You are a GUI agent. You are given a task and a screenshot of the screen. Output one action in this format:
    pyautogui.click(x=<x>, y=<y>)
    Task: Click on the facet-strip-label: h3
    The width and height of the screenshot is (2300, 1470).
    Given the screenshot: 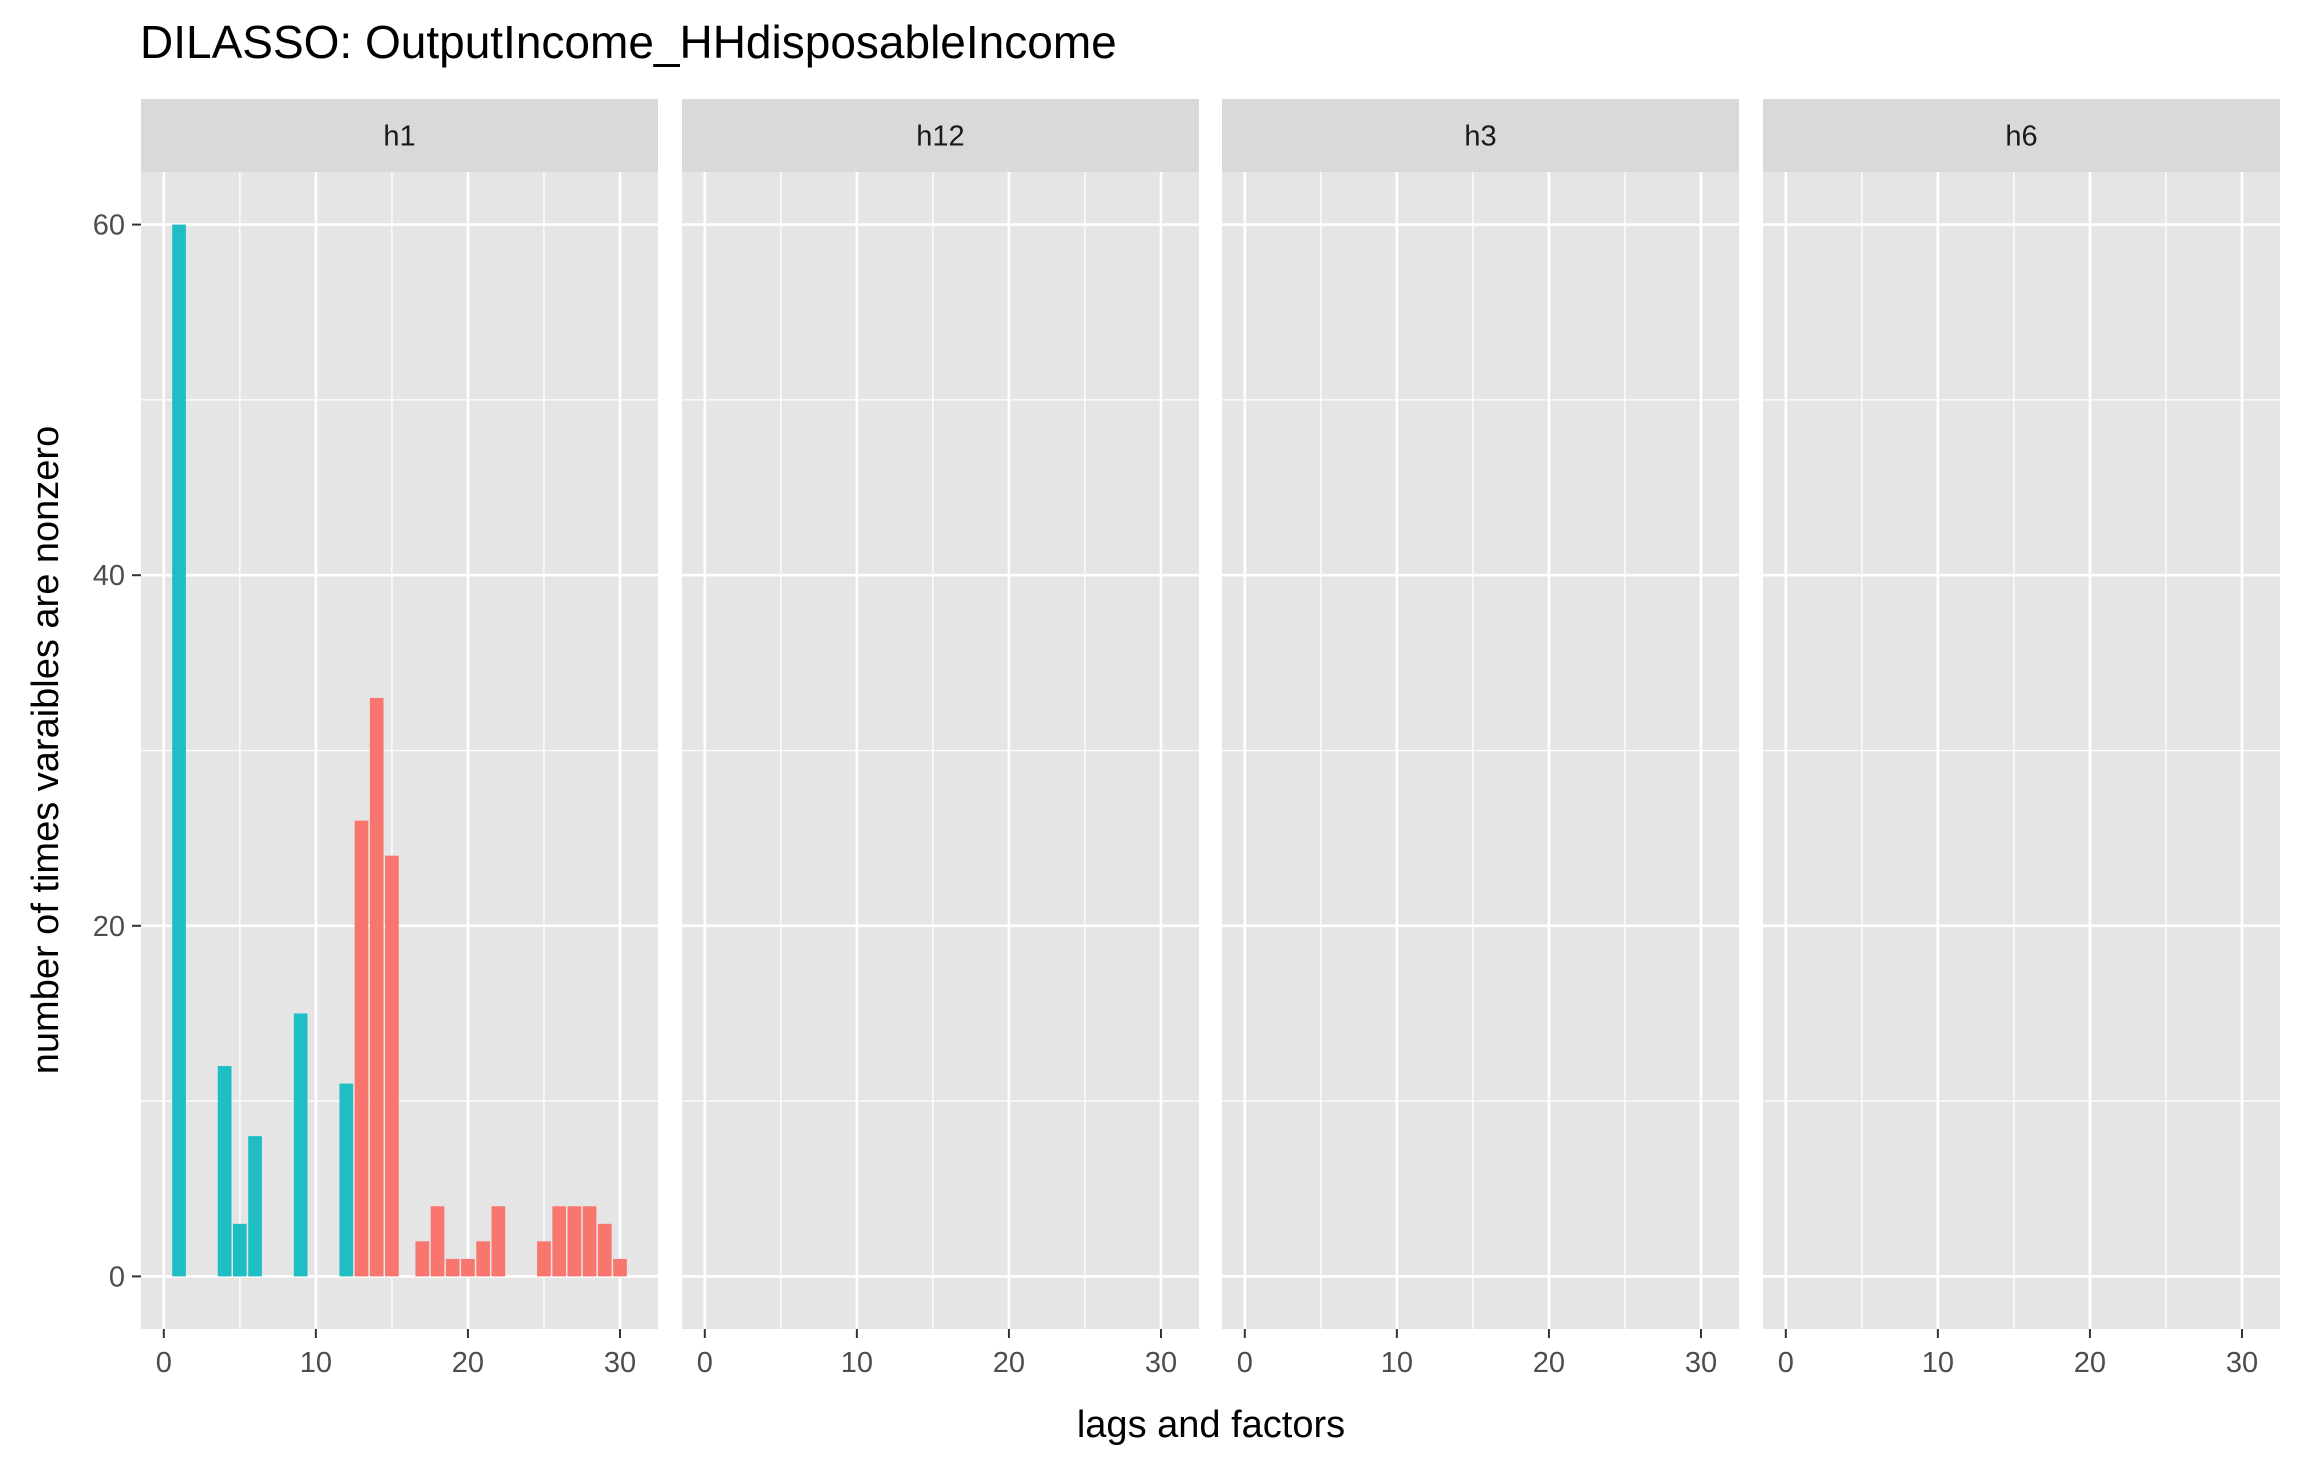 What is the action you would take?
    pyautogui.click(x=1480, y=137)
    